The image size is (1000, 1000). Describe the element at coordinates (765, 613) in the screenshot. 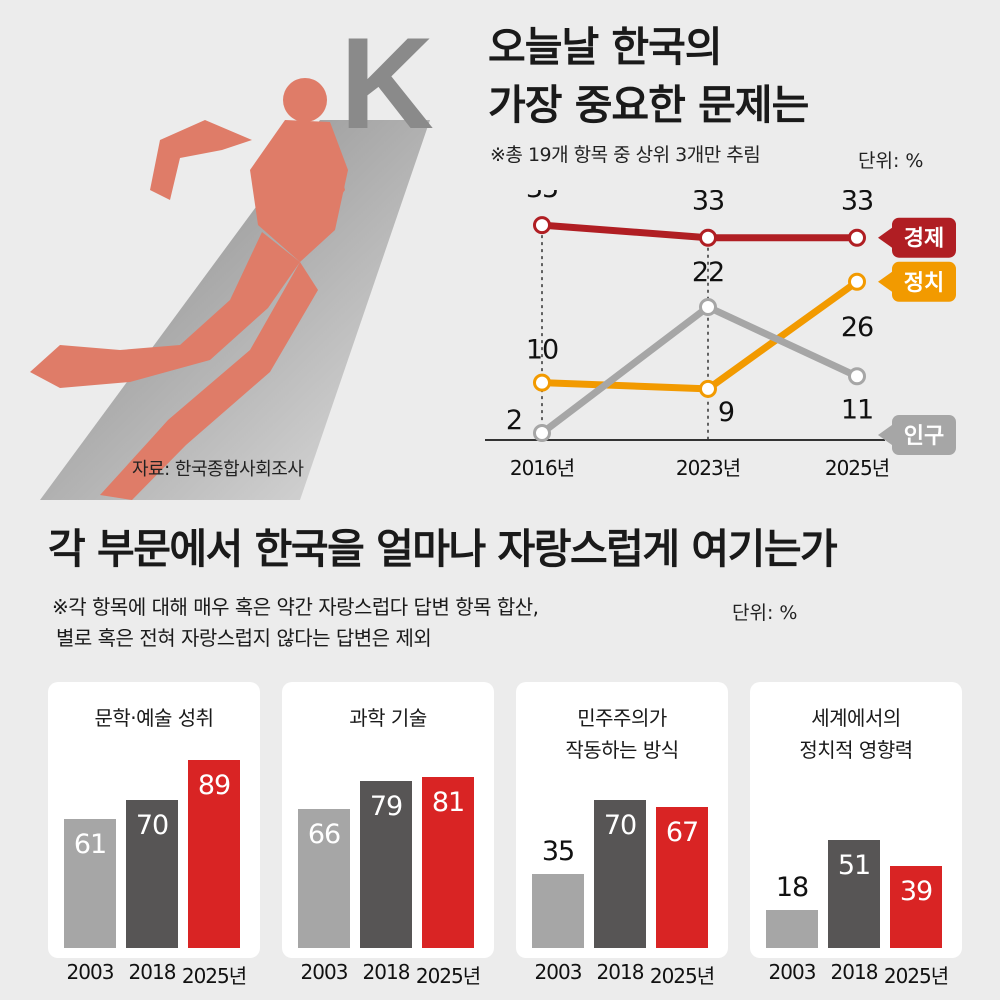

I see `section-unit-label: 단위: %` at that location.